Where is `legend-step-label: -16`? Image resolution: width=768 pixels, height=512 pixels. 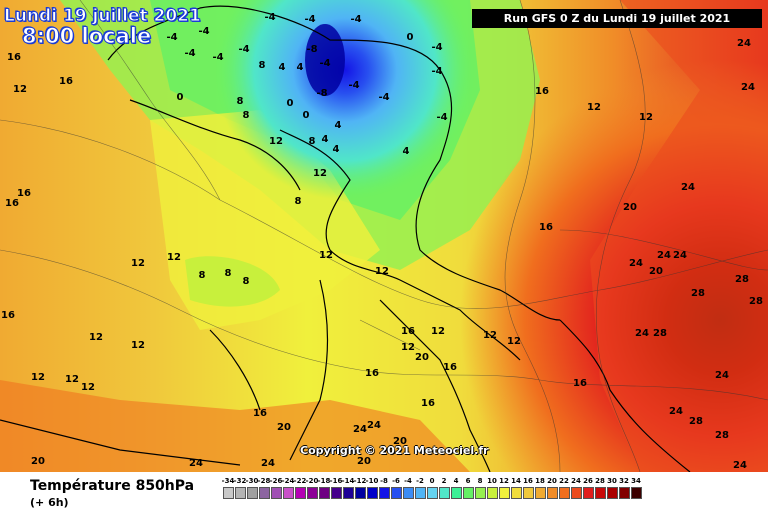 legend-step-label: -16 is located at coordinates (336, 481).